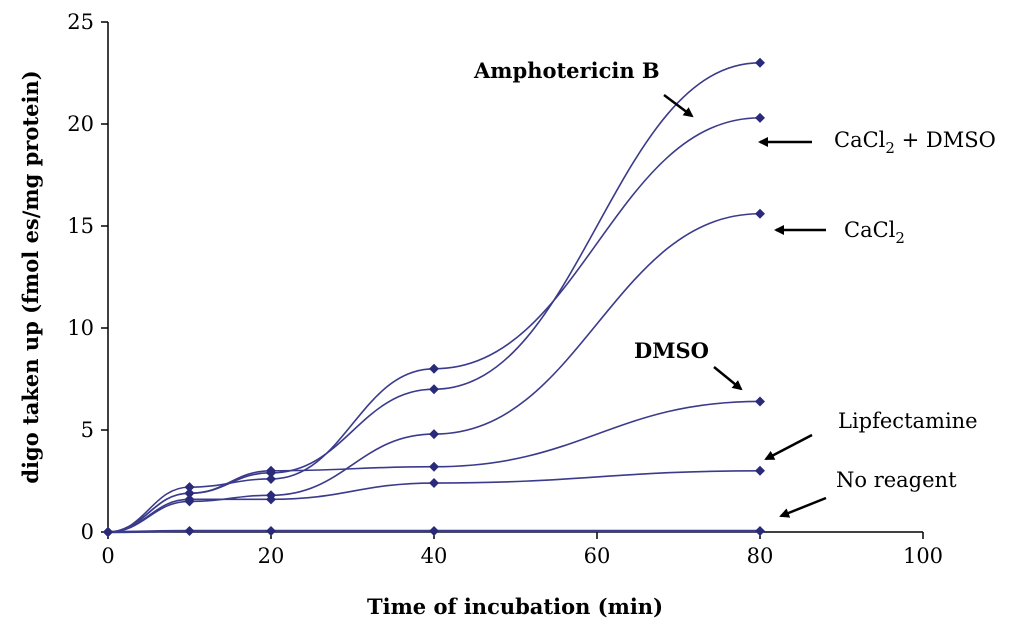 The width and height of the screenshot is (1013, 621). What do you see at coordinates (271, 556) in the screenshot?
I see `x-tick-label: 20` at bounding box center [271, 556].